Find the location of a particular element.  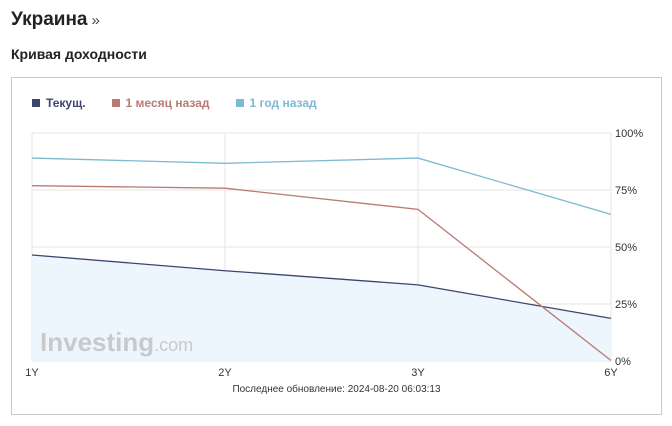

yield-curve-heading: Кривая доходности is located at coordinates (79, 54).